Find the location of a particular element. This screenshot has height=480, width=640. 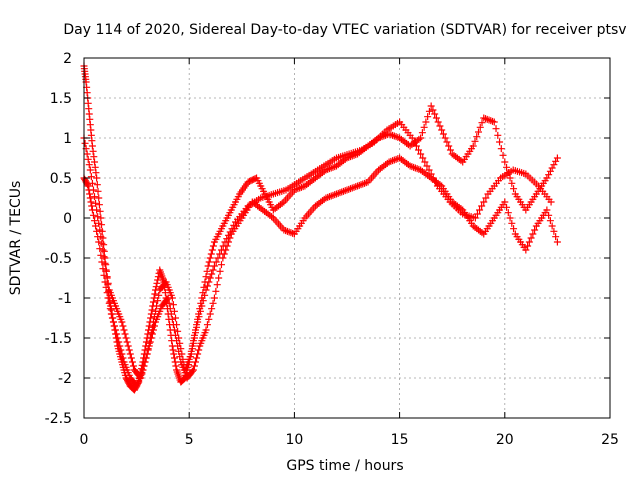

y-tick-label: -2.5 is located at coordinates (58, 419).